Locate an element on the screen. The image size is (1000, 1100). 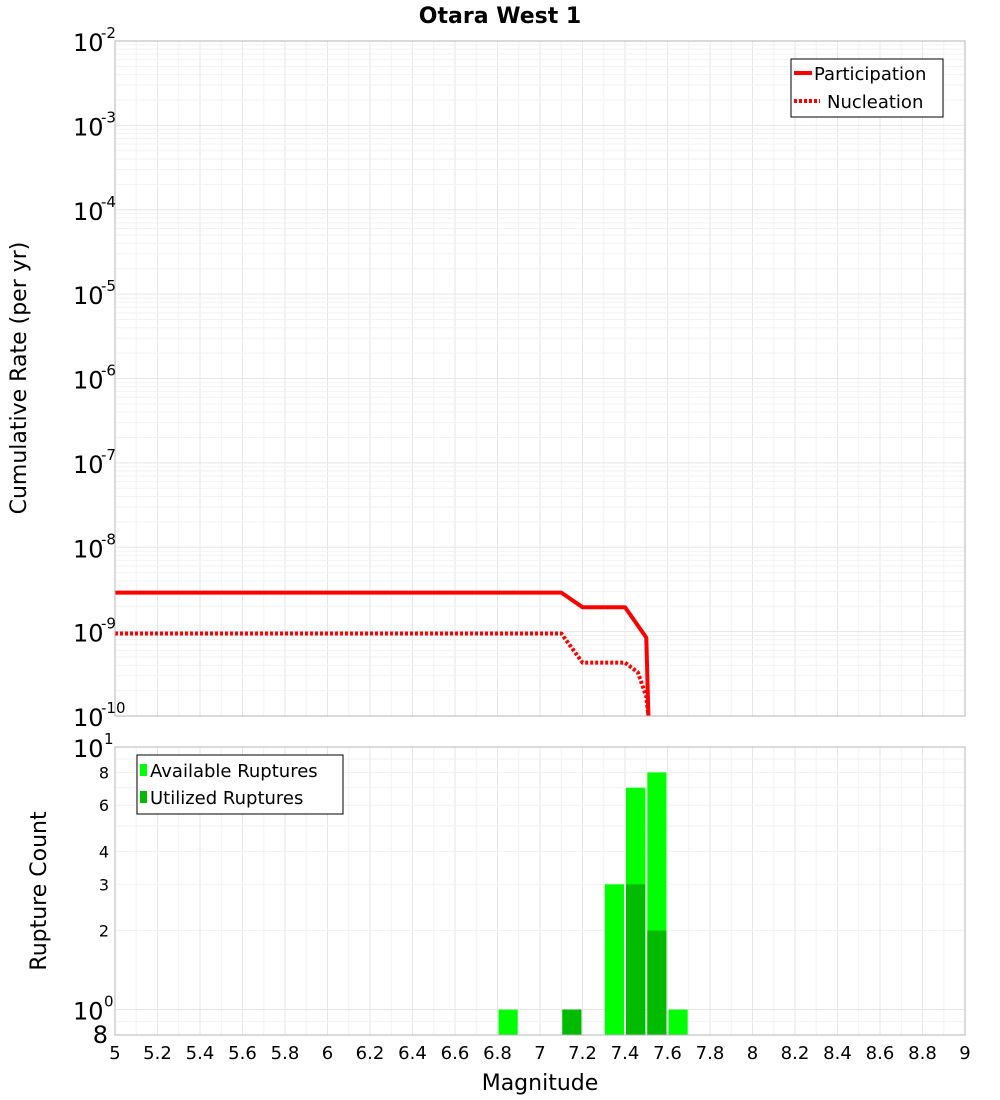
series-line-participation is located at coordinates (383, 653).